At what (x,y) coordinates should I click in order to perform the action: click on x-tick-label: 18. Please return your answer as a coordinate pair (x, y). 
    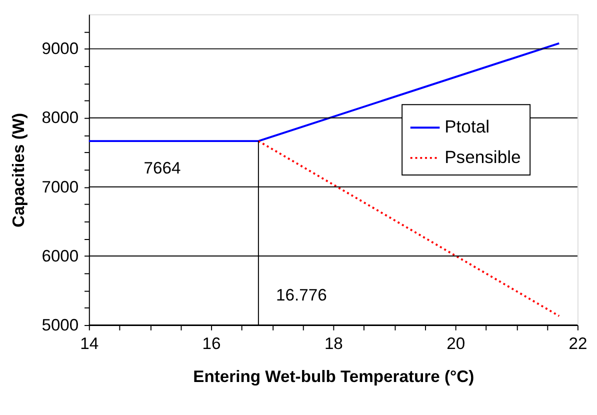
    Looking at the image, I should click on (333, 343).